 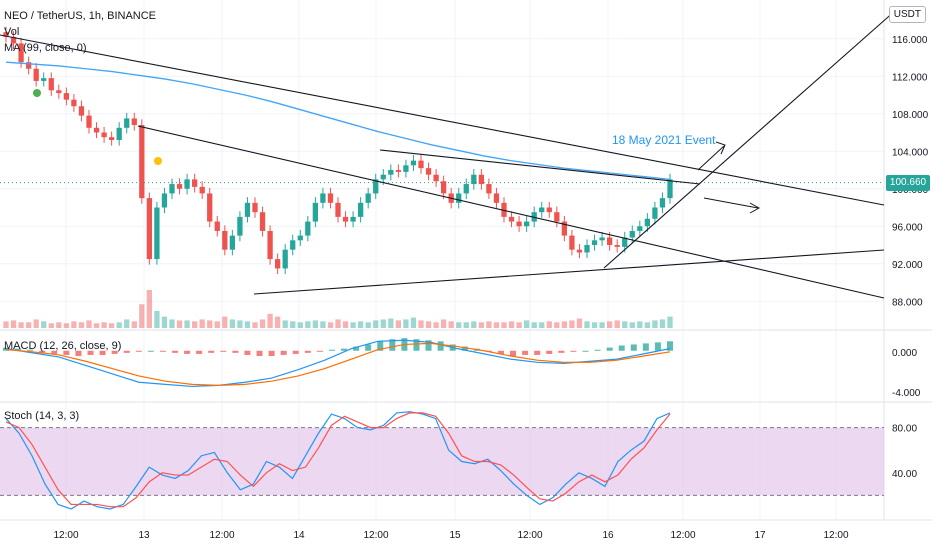 I want to click on time-tick-label: 15, so click(x=455, y=535).